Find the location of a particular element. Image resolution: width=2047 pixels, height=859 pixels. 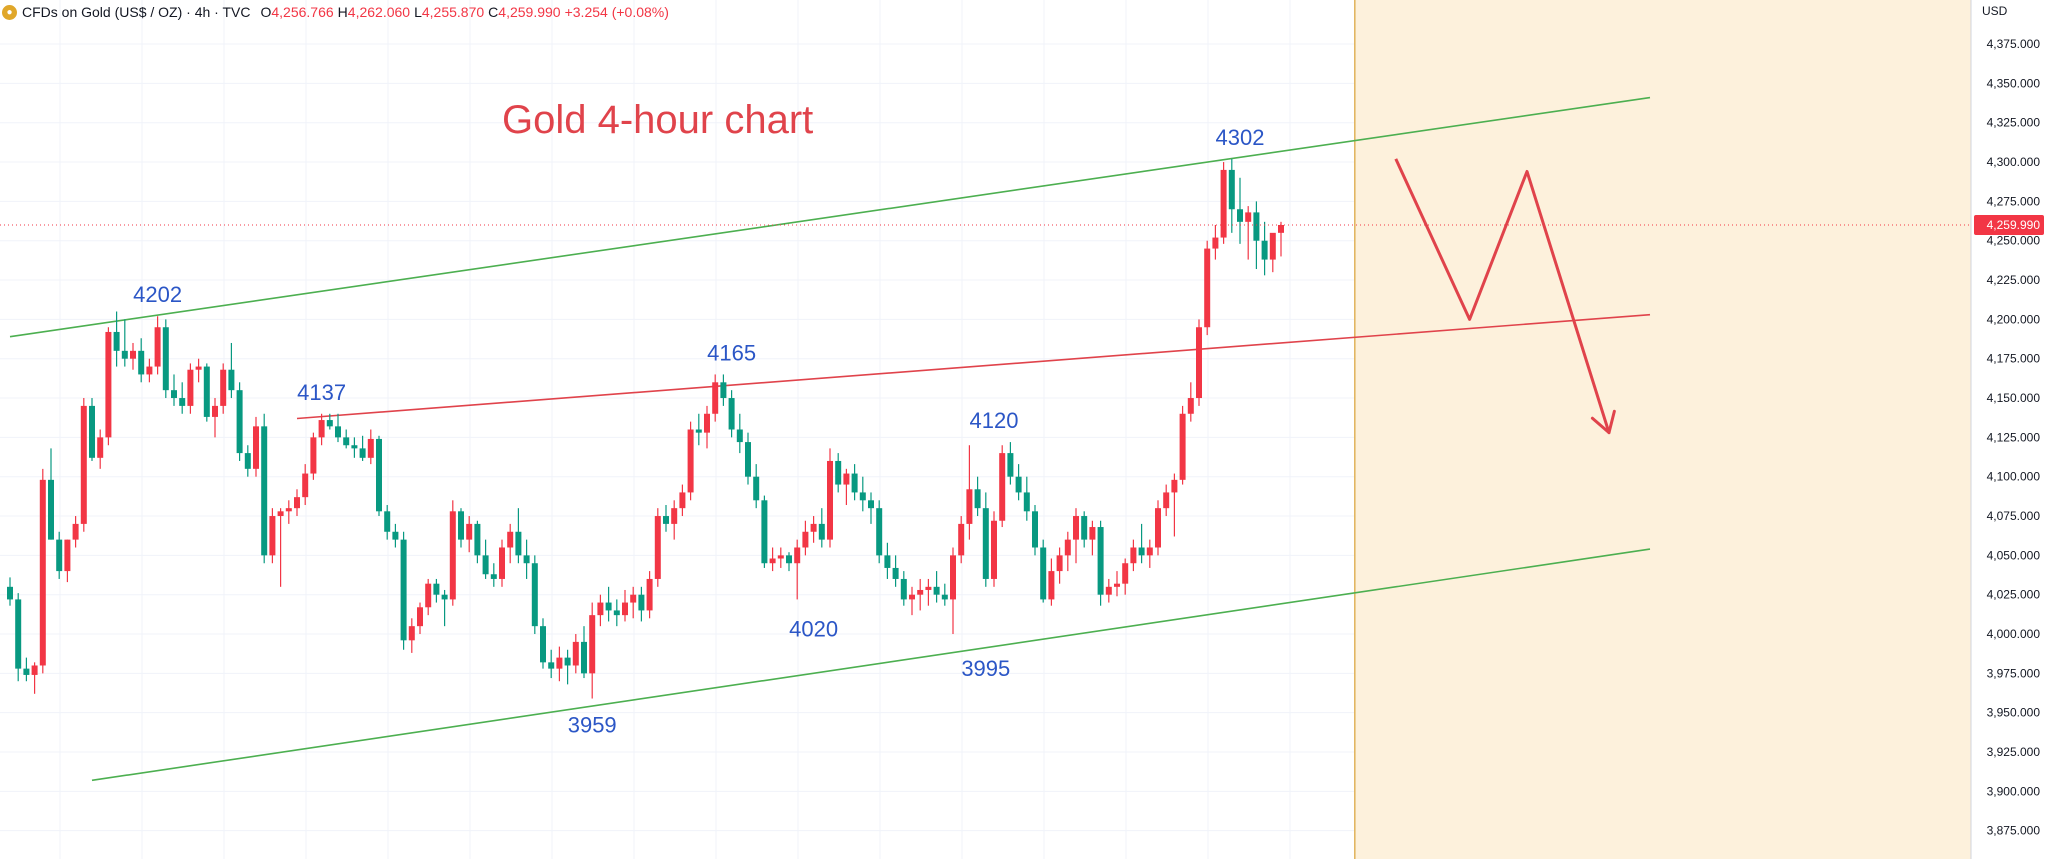

price-annotation: 4202 is located at coordinates (157, 294).